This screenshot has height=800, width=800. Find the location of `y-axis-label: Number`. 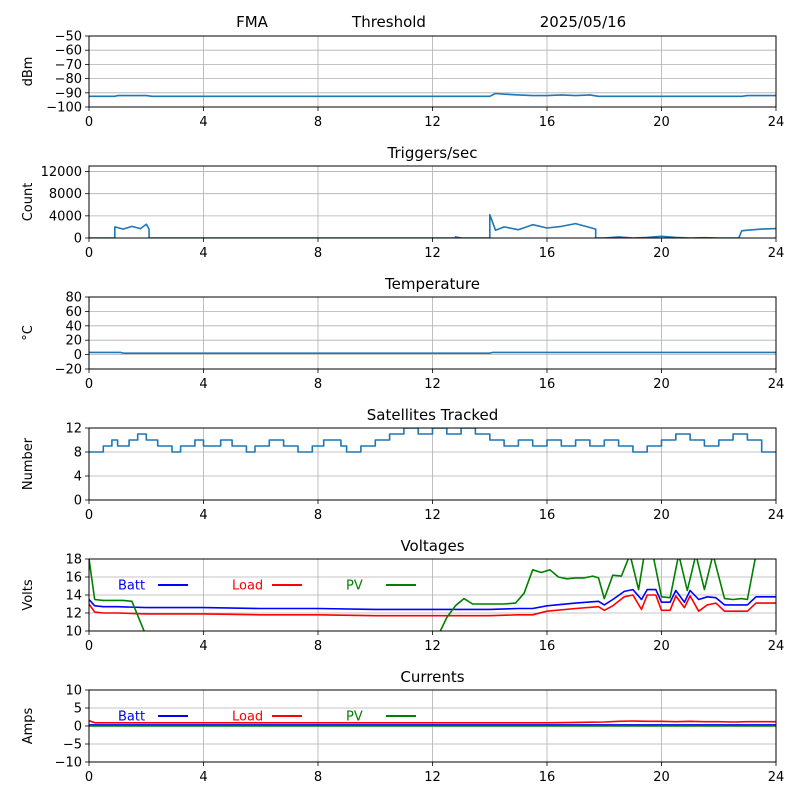

y-axis-label: Number is located at coordinates (28, 463).